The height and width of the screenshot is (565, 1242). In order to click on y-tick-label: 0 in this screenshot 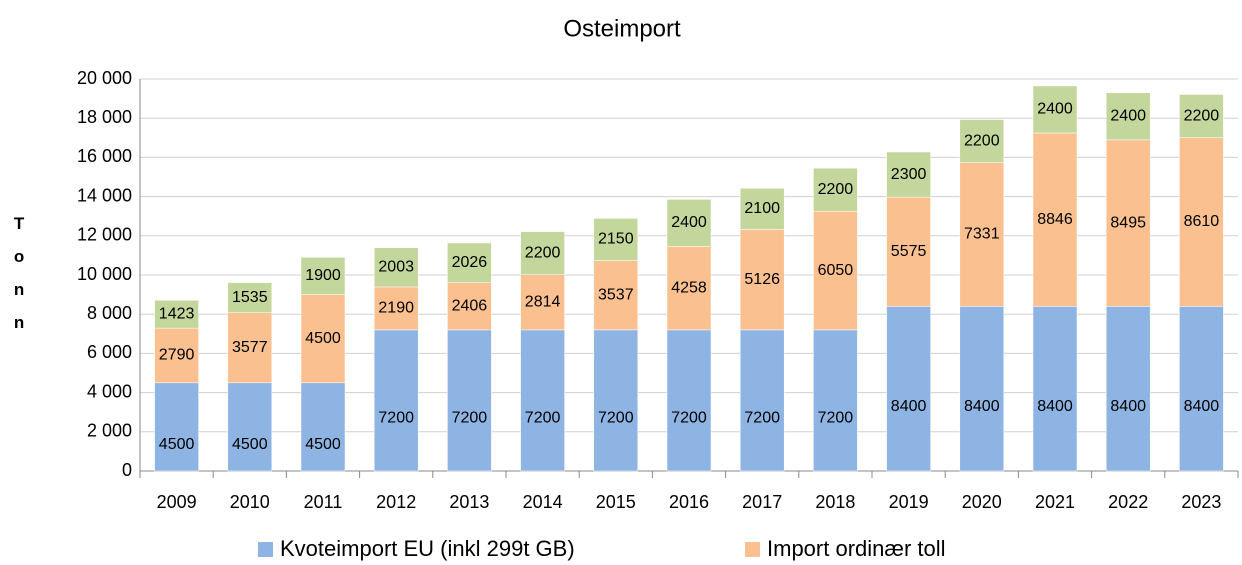, I will do `click(127, 470)`.